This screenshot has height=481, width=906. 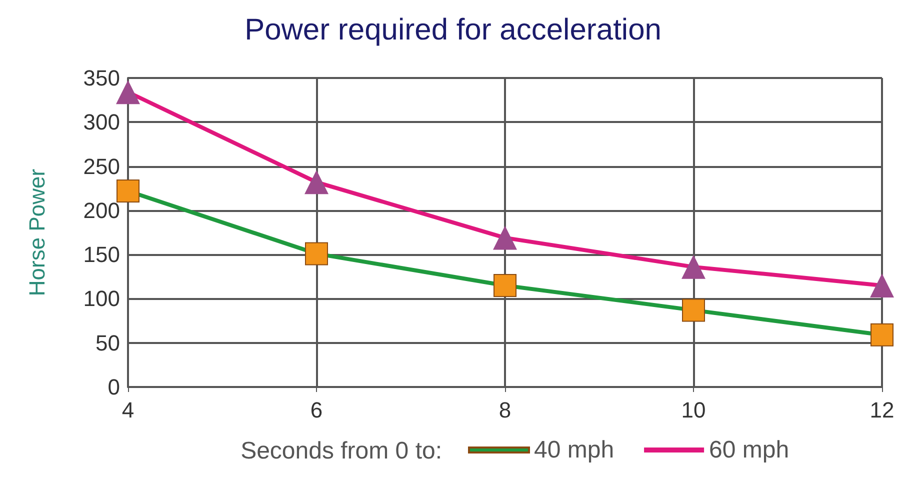 What do you see at coordinates (101, 166) in the screenshot?
I see `y-tick-label: 250` at bounding box center [101, 166].